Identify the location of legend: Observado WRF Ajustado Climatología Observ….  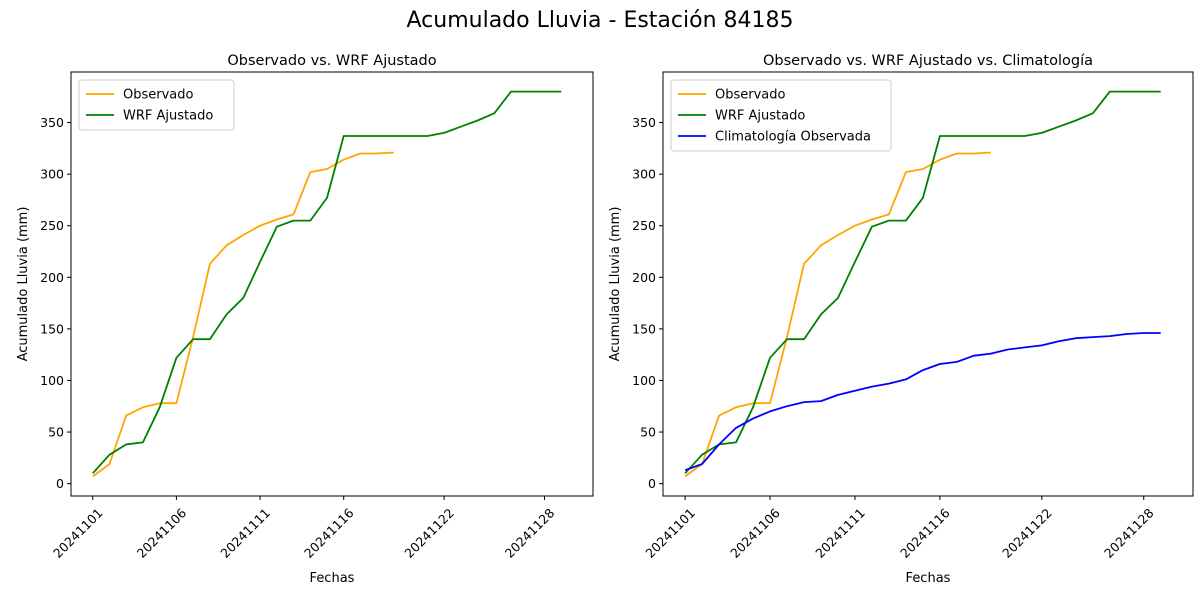
(781, 115).